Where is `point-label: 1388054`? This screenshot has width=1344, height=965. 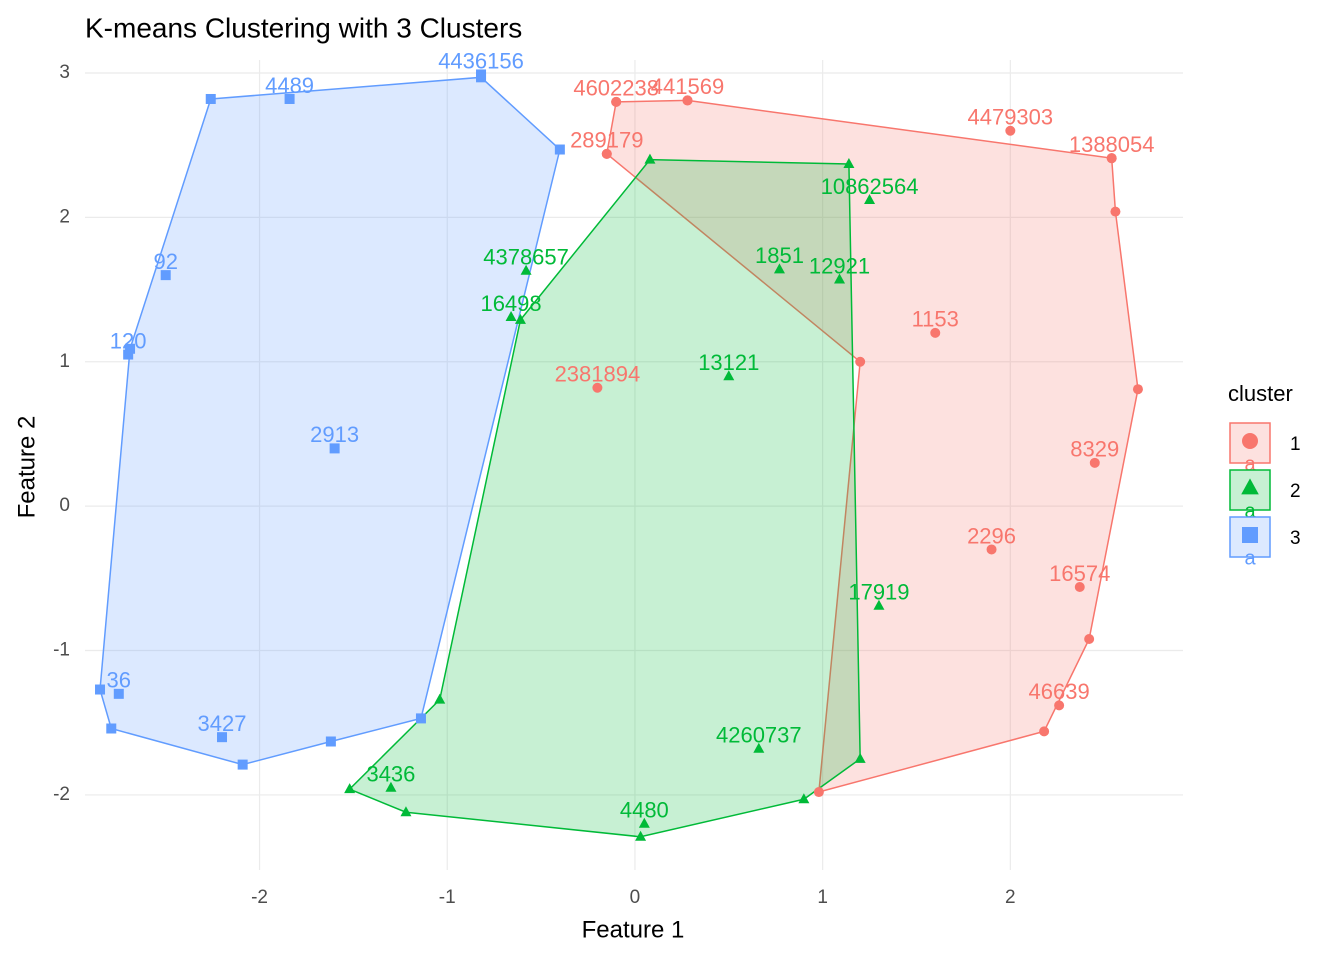 point-label: 1388054 is located at coordinates (1112, 144).